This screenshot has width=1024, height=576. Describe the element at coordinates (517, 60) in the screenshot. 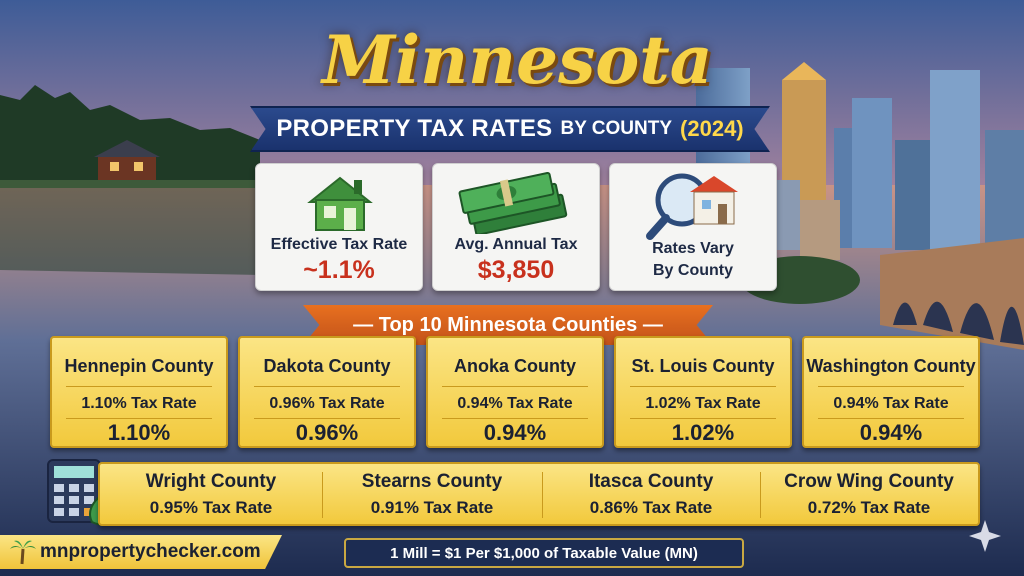

I see `page-title: Minnesota` at that location.